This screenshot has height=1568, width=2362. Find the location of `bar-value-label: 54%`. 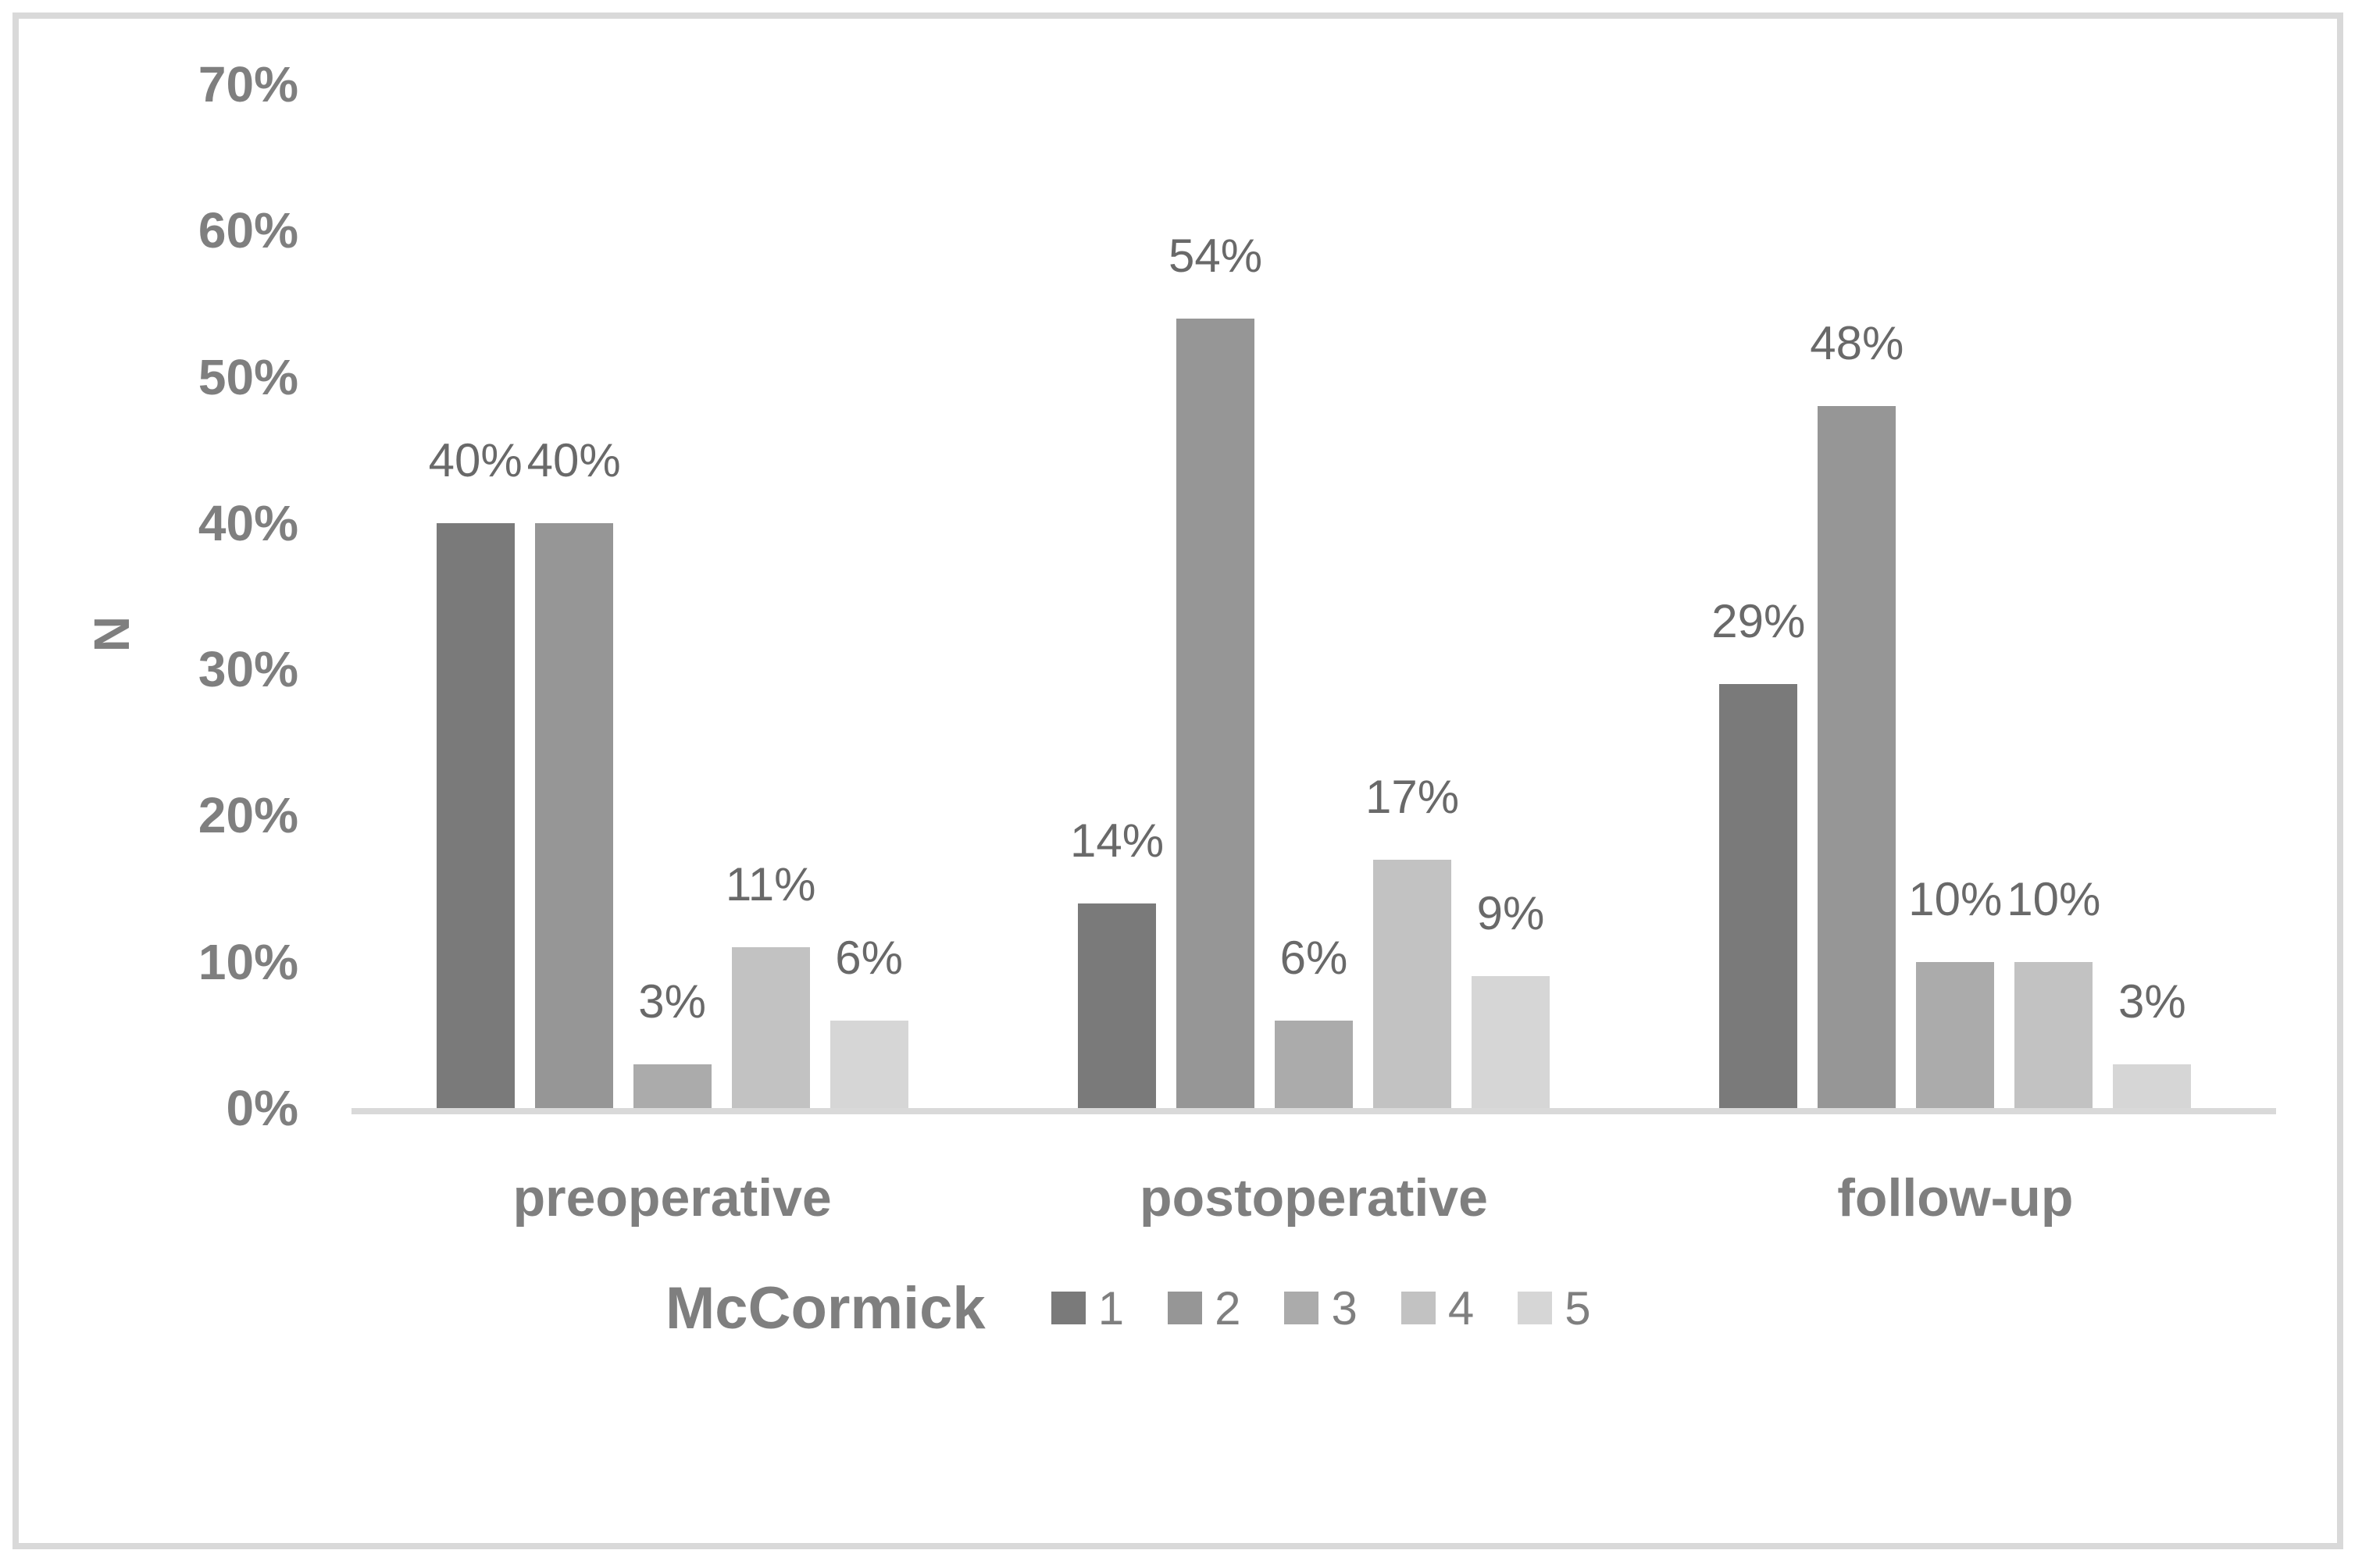

bar-value-label: 54% is located at coordinates (1215, 255).